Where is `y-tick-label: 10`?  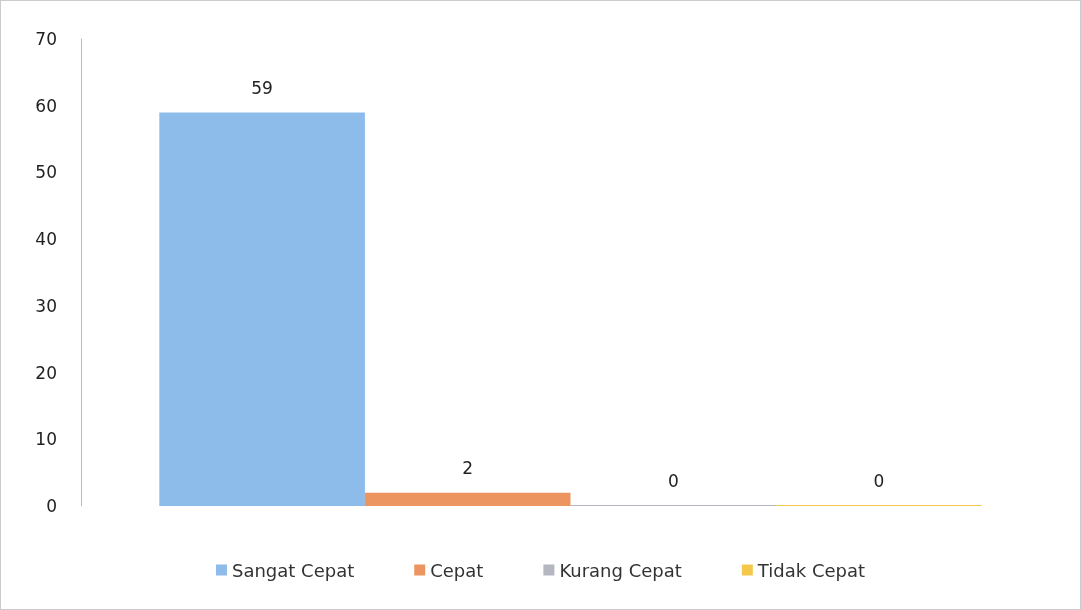
y-tick-label: 10 is located at coordinates (46, 439).